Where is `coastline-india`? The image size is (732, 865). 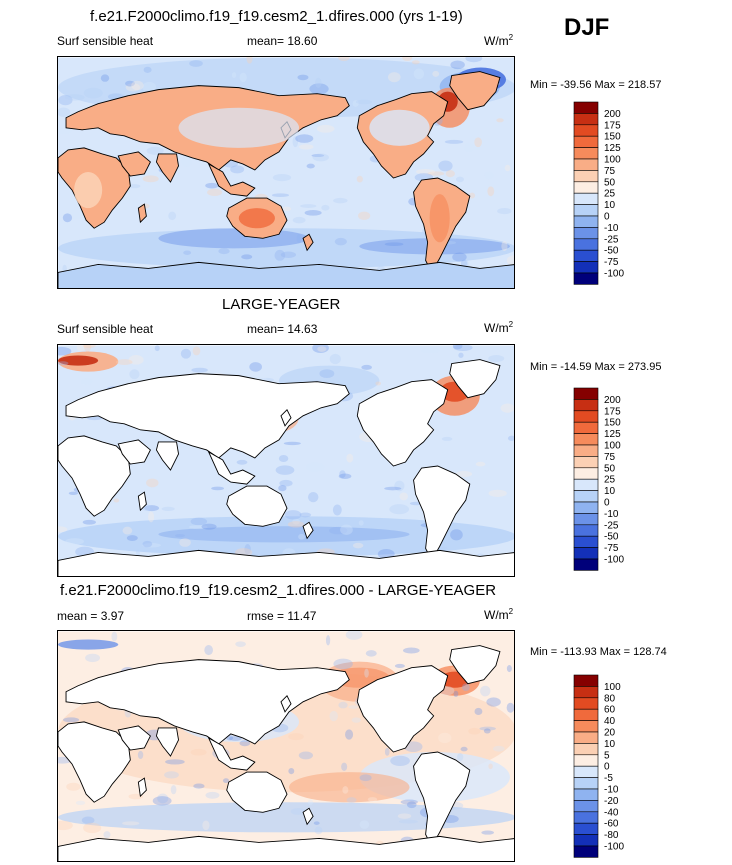 coastline-india is located at coordinates (167, 168).